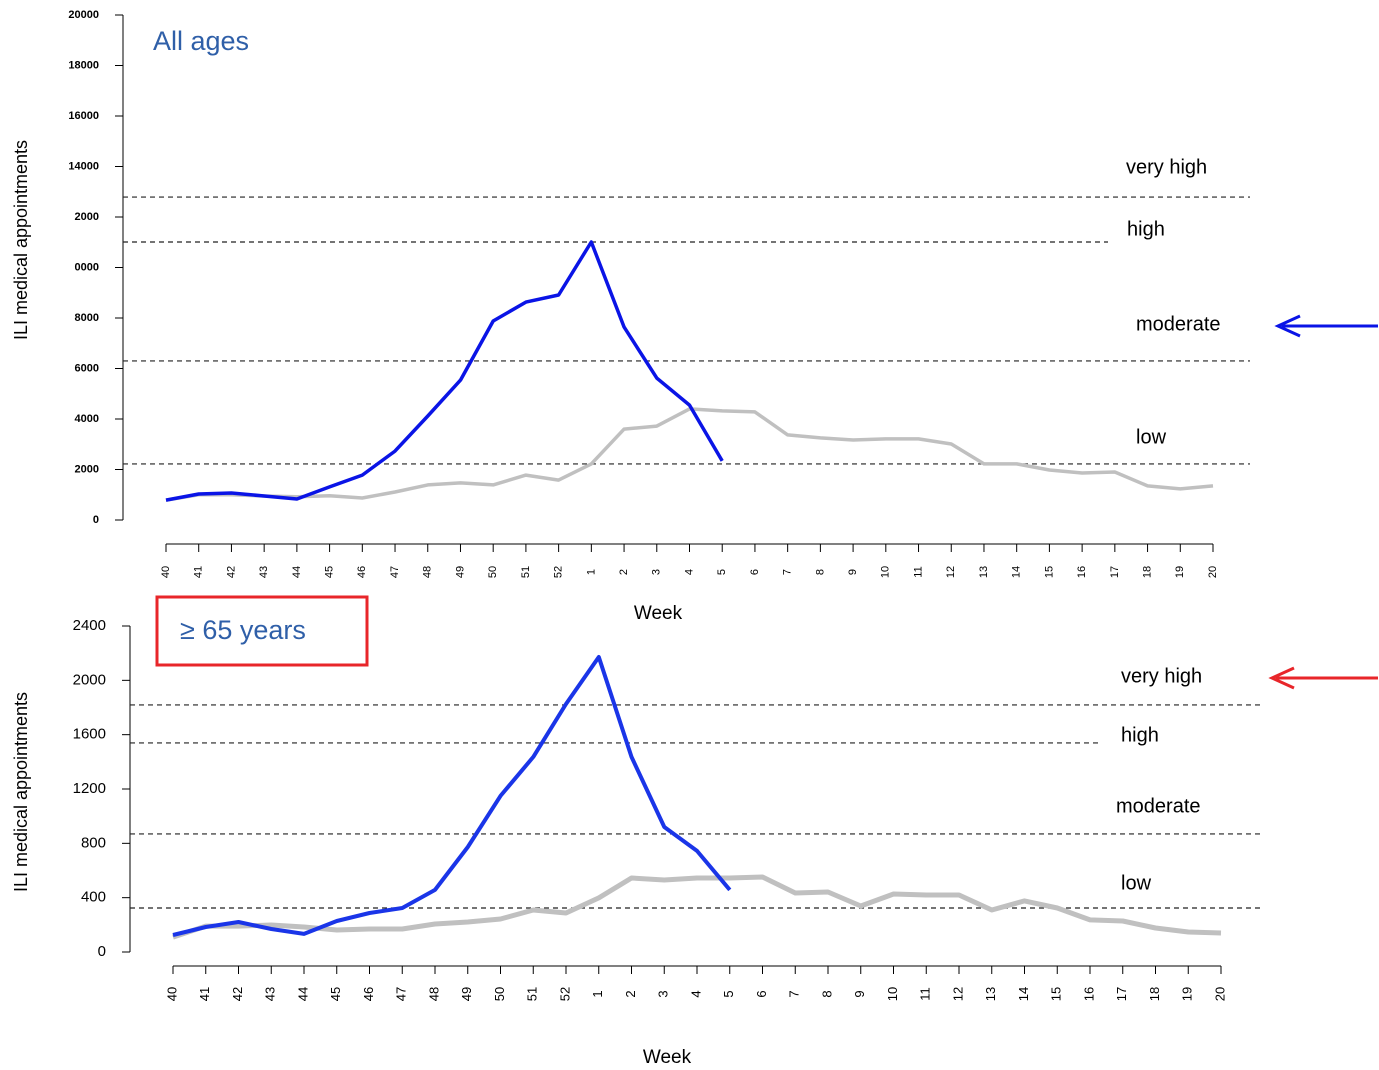  What do you see at coordinates (83, 116) in the screenshot?
I see `y-tick-label: 16000` at bounding box center [83, 116].